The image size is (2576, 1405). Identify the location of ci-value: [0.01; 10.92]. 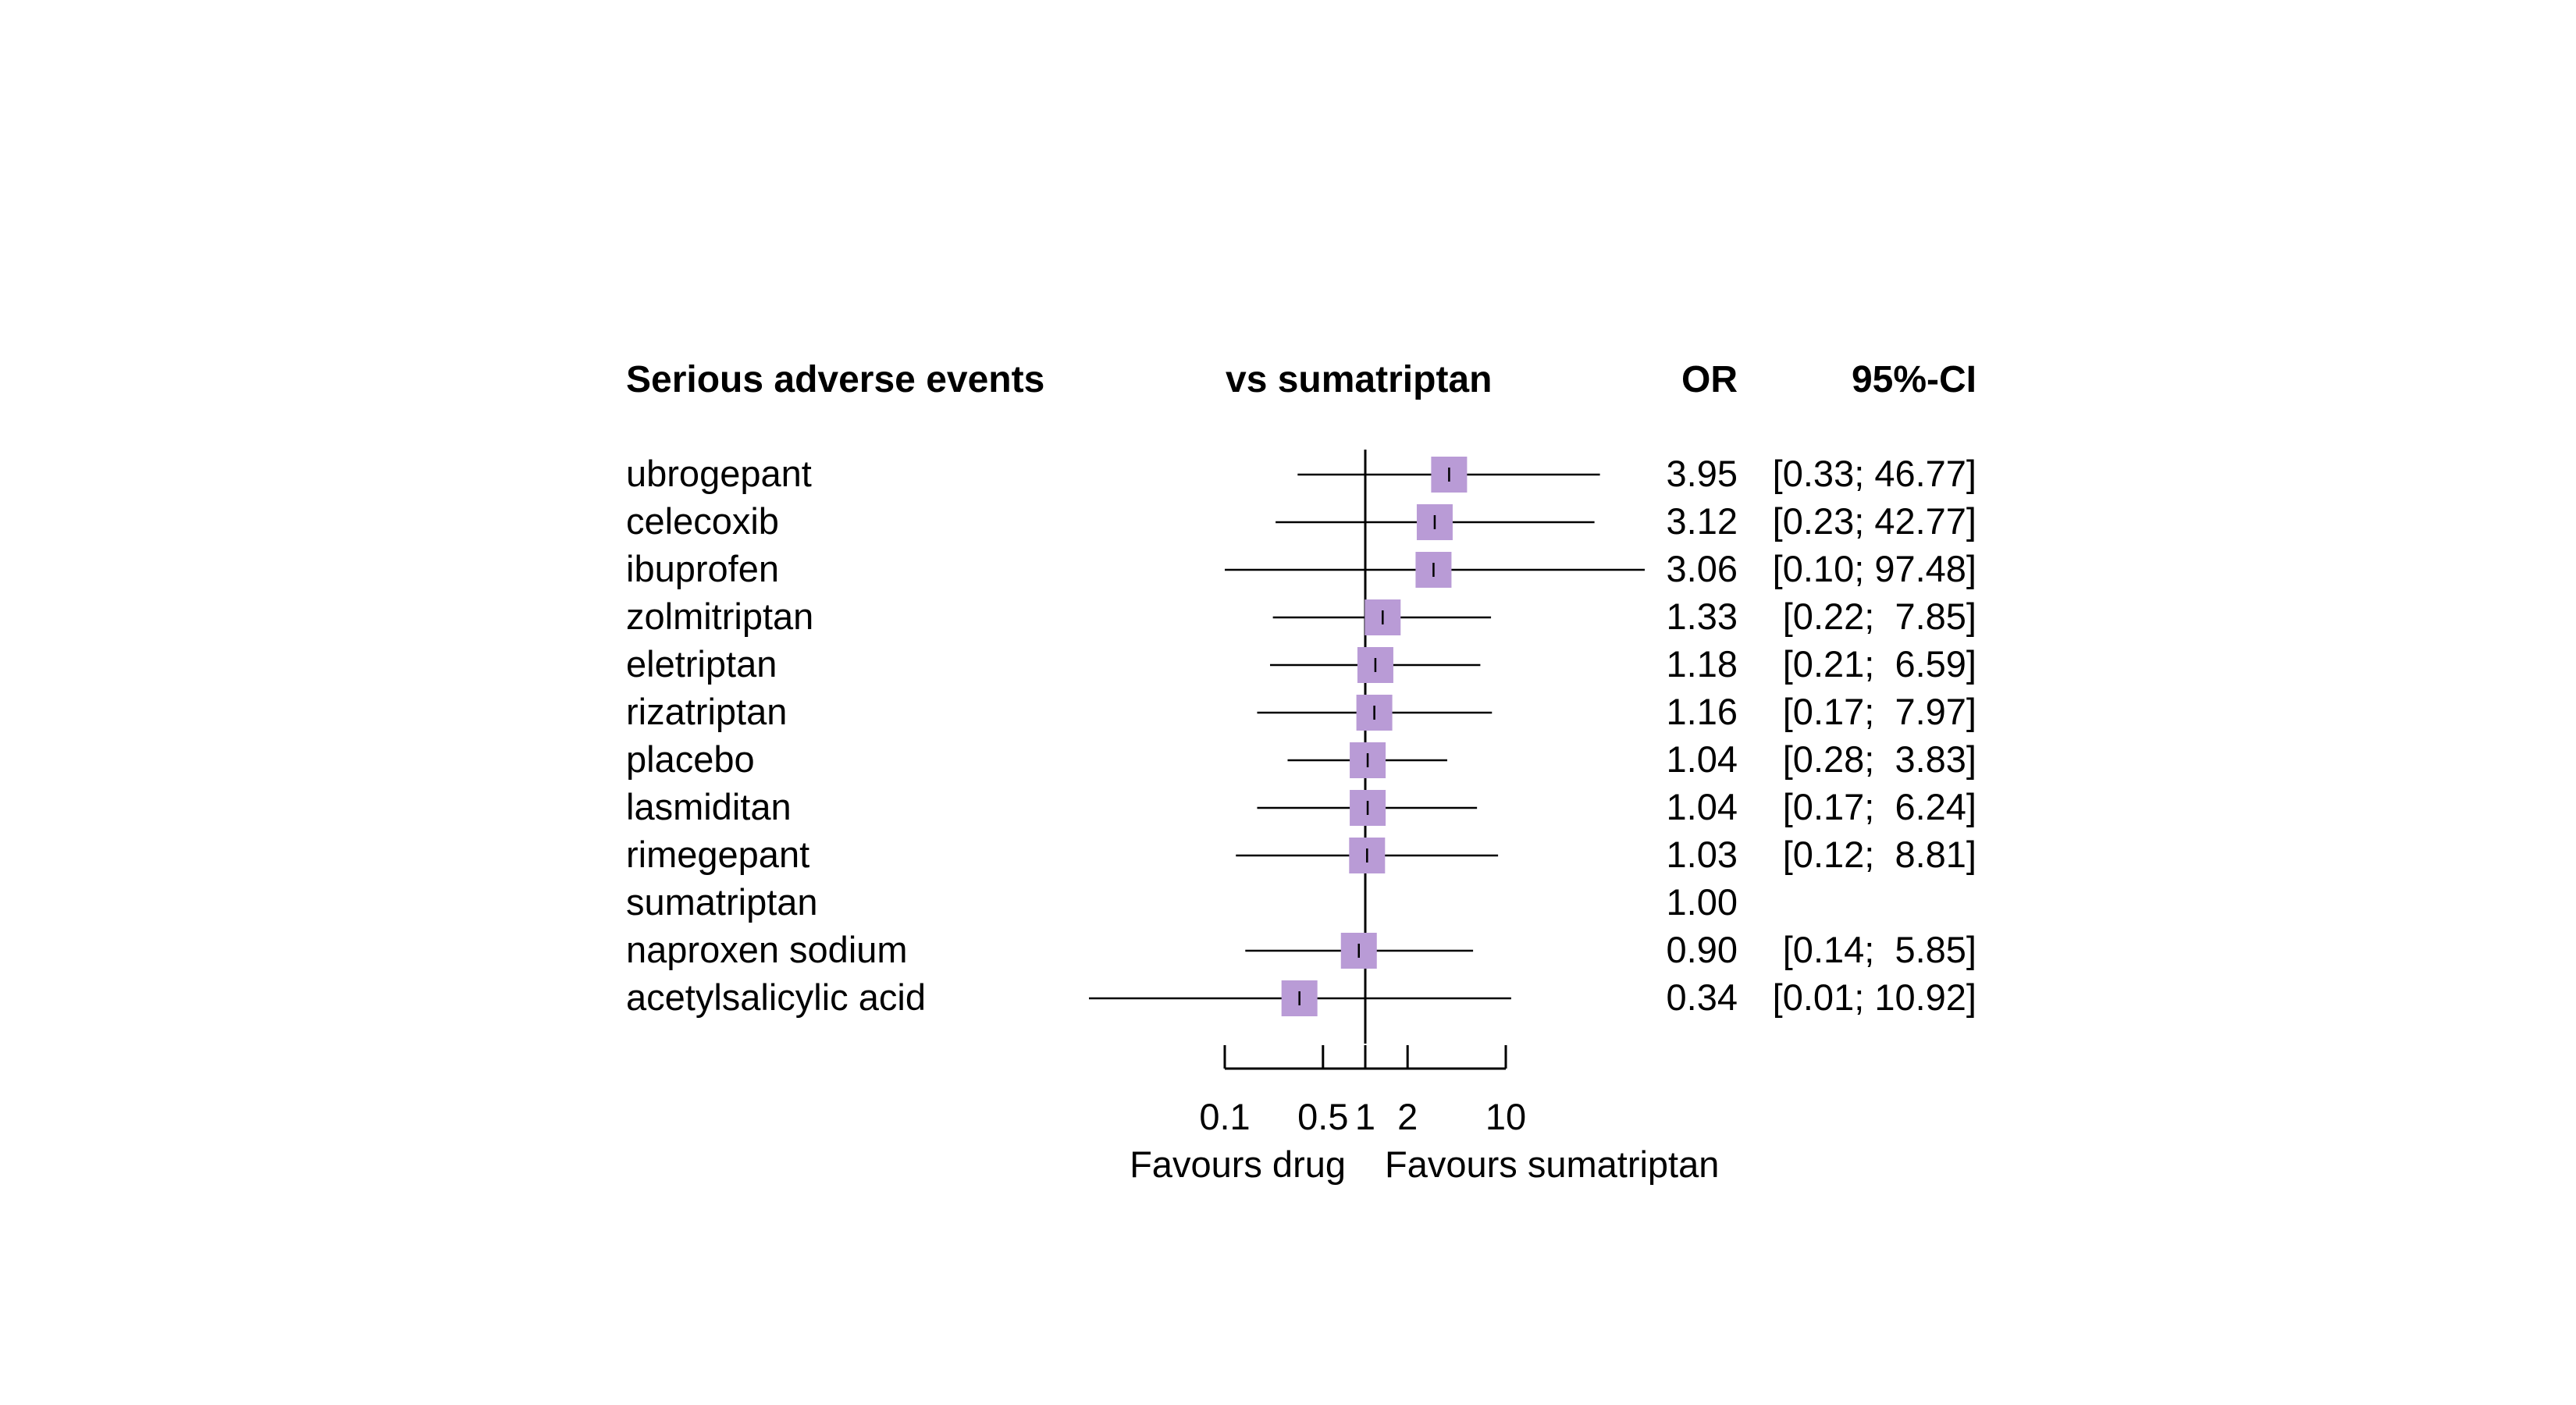
(1874, 997).